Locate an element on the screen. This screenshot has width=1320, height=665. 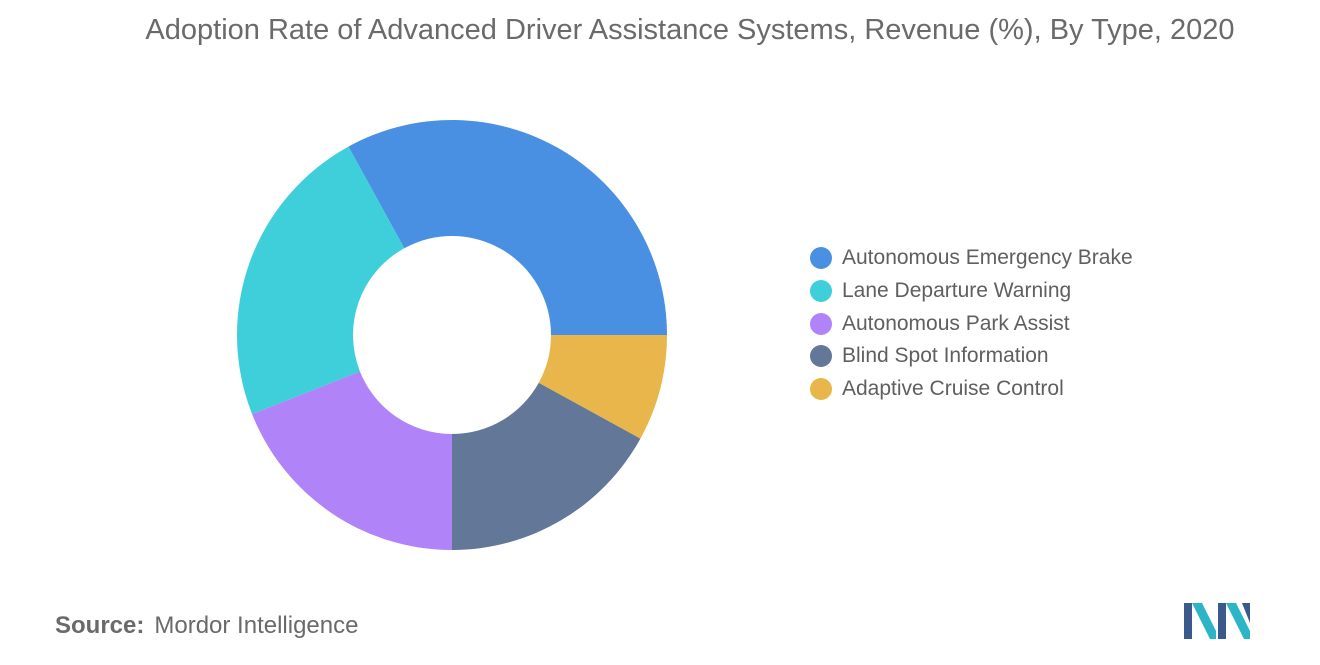
legend-item-lane-departure-warning: Lane Departure Warning is located at coordinates (1060, 291).